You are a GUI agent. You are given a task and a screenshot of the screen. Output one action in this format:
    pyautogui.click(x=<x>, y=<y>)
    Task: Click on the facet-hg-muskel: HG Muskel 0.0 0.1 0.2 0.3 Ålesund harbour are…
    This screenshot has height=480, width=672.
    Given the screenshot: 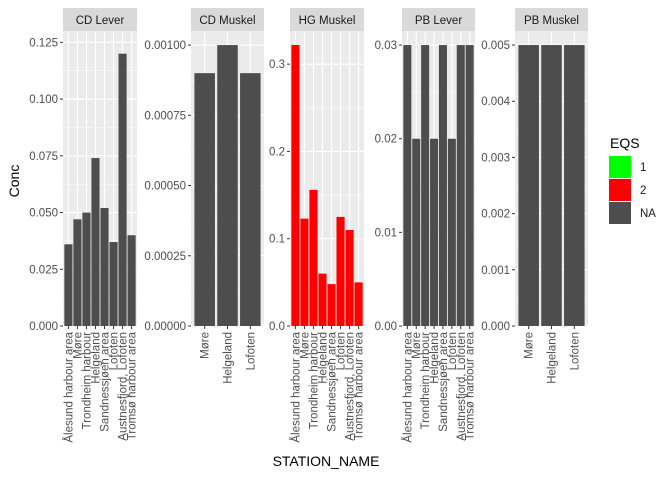 What is the action you would take?
    pyautogui.click(x=317, y=225)
    